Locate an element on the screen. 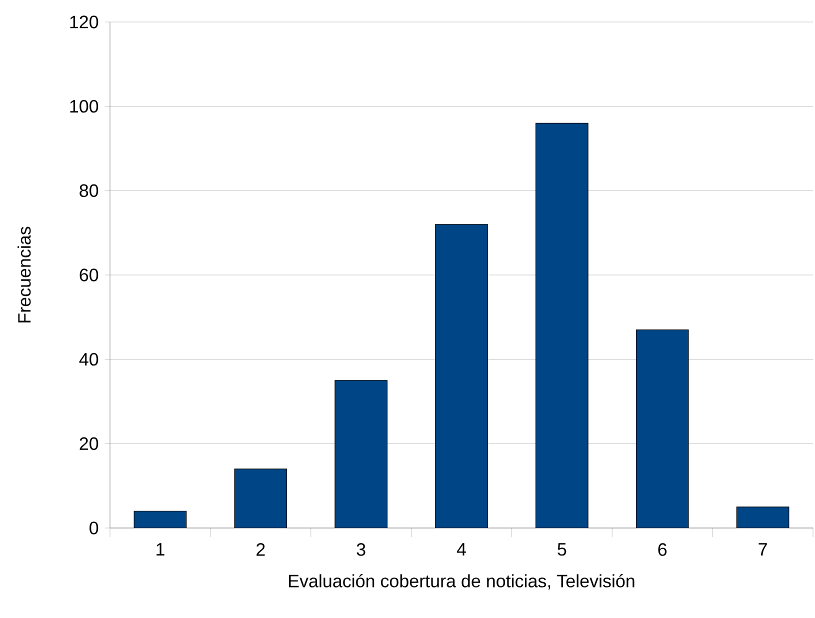 The height and width of the screenshot is (618, 815). x-tick-label: 1 is located at coordinates (160, 549).